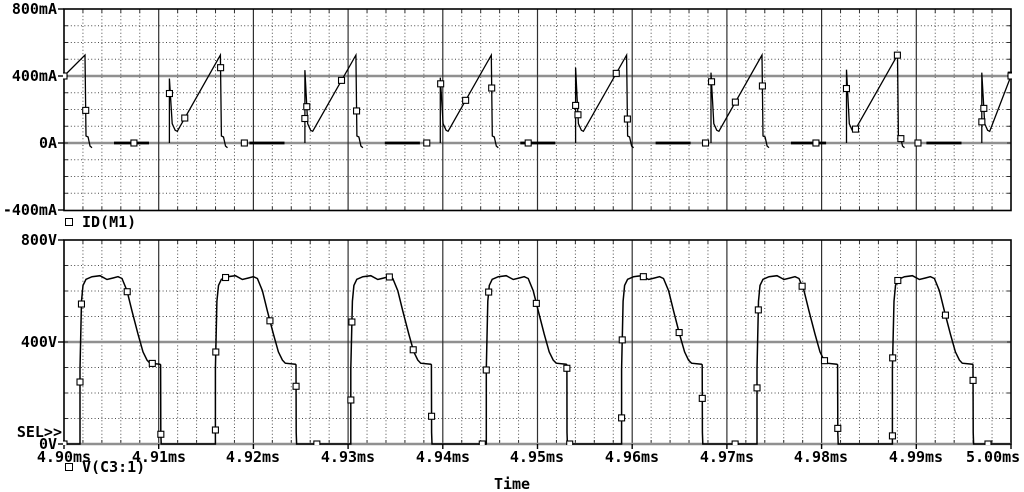 This screenshot has height=492, width=1024. I want to click on y-axis-label: 400mA, so click(34, 76).